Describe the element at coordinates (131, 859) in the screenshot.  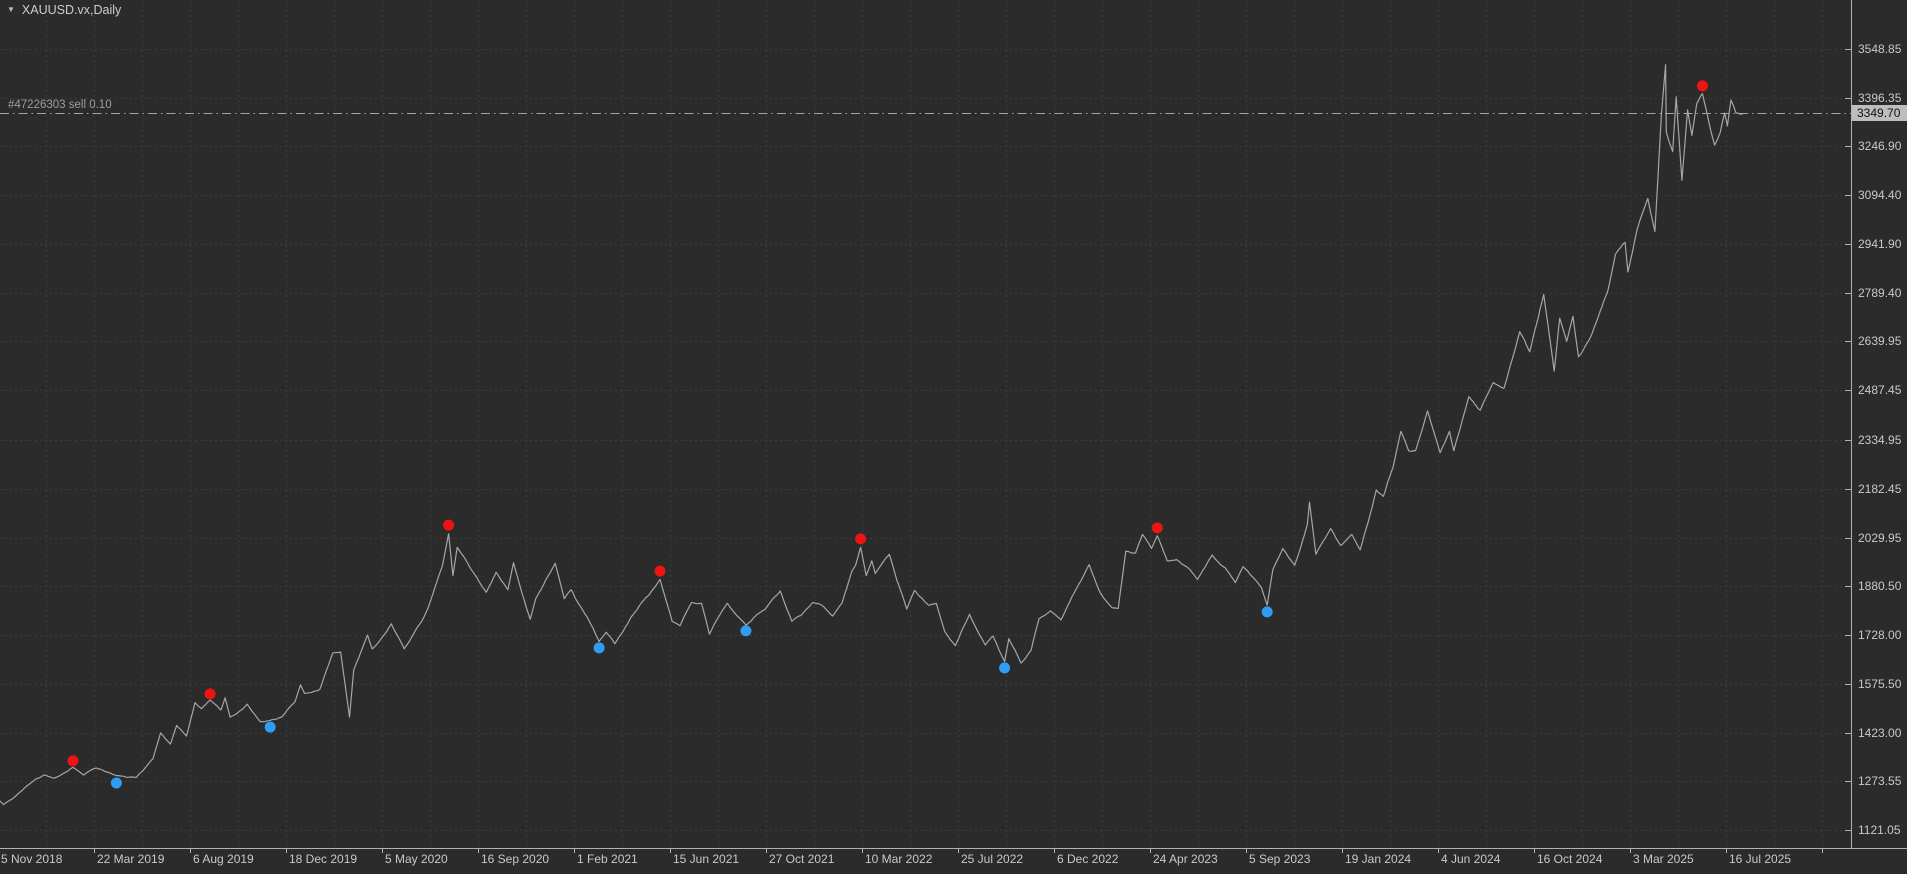
I see `time-axis-label: 22 Mar 2019` at that location.